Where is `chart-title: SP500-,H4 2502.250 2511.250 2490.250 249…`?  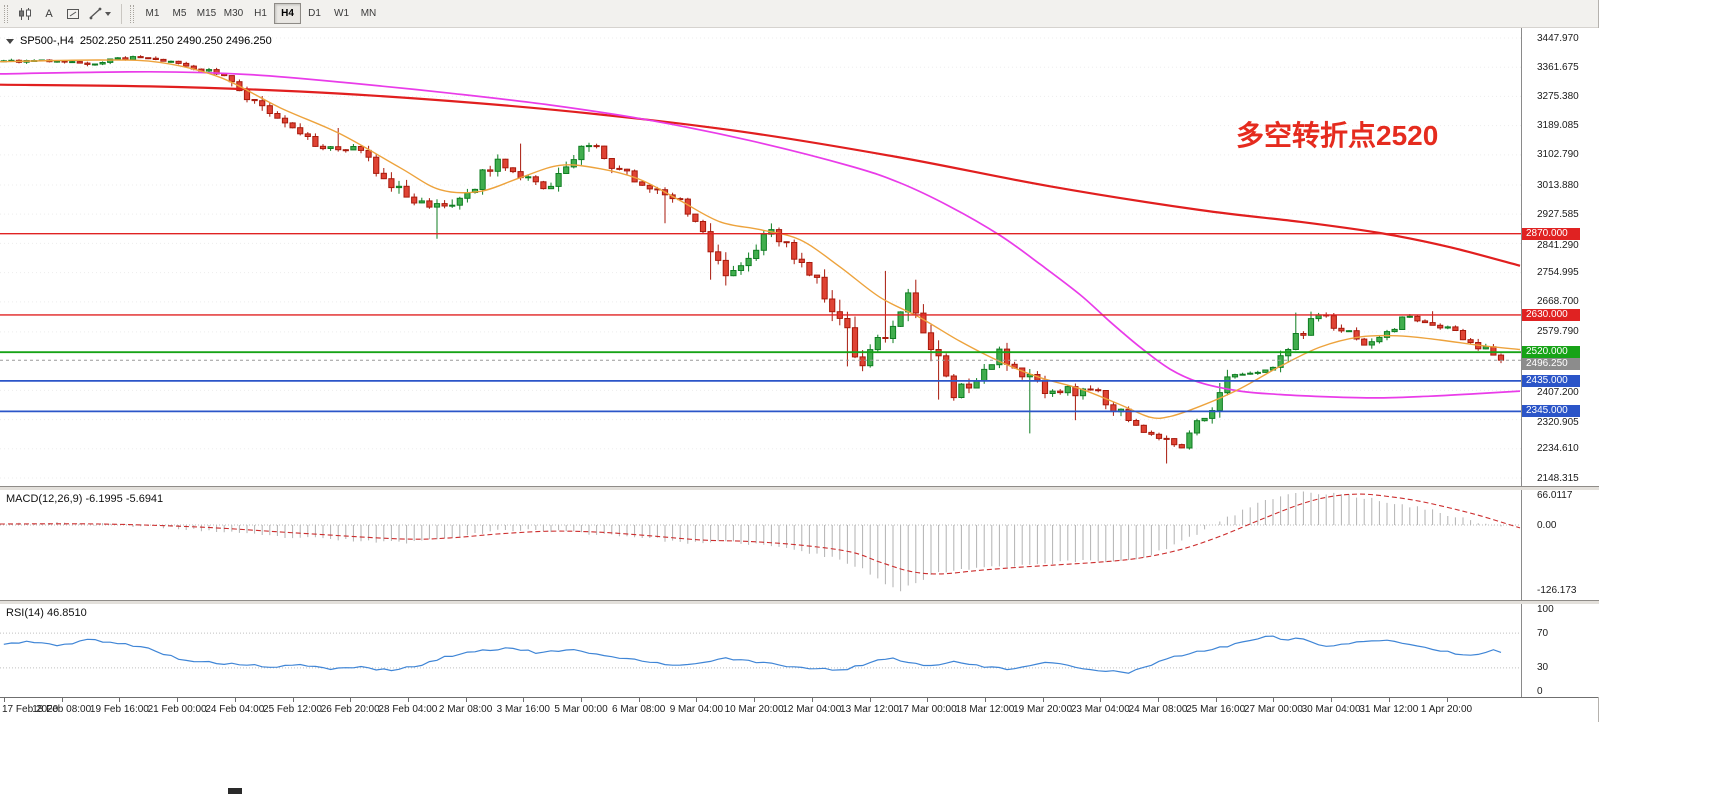
chart-title: SP500-,H4 2502.250 2511.250 2490.250 249… is located at coordinates (139, 41).